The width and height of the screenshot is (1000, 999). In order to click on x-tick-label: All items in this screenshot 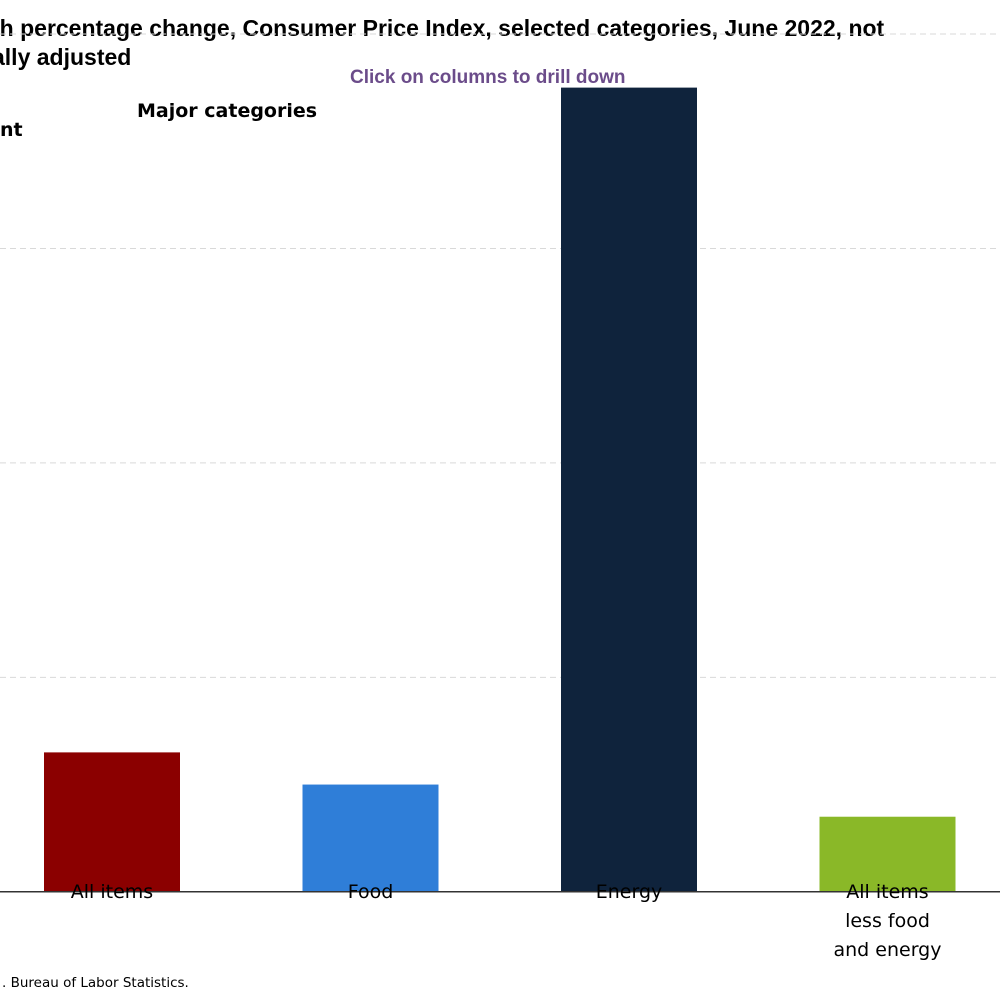, I will do `click(112, 892)`.